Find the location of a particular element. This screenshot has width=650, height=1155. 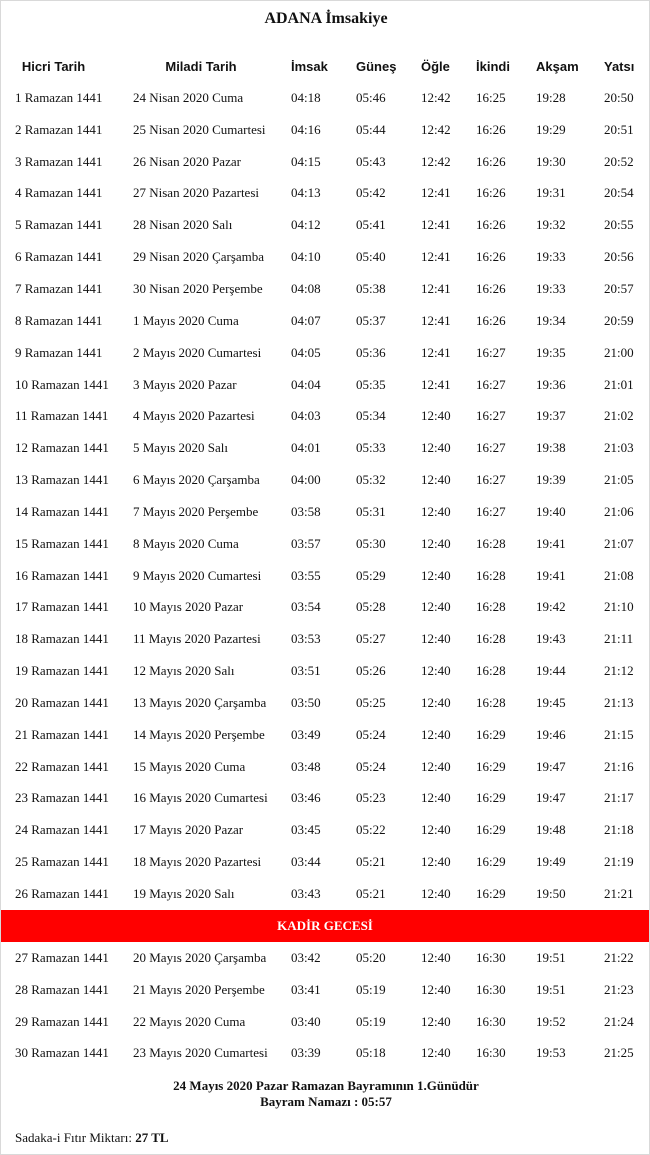

aksam-time: 19:38 is located at coordinates (551, 448).